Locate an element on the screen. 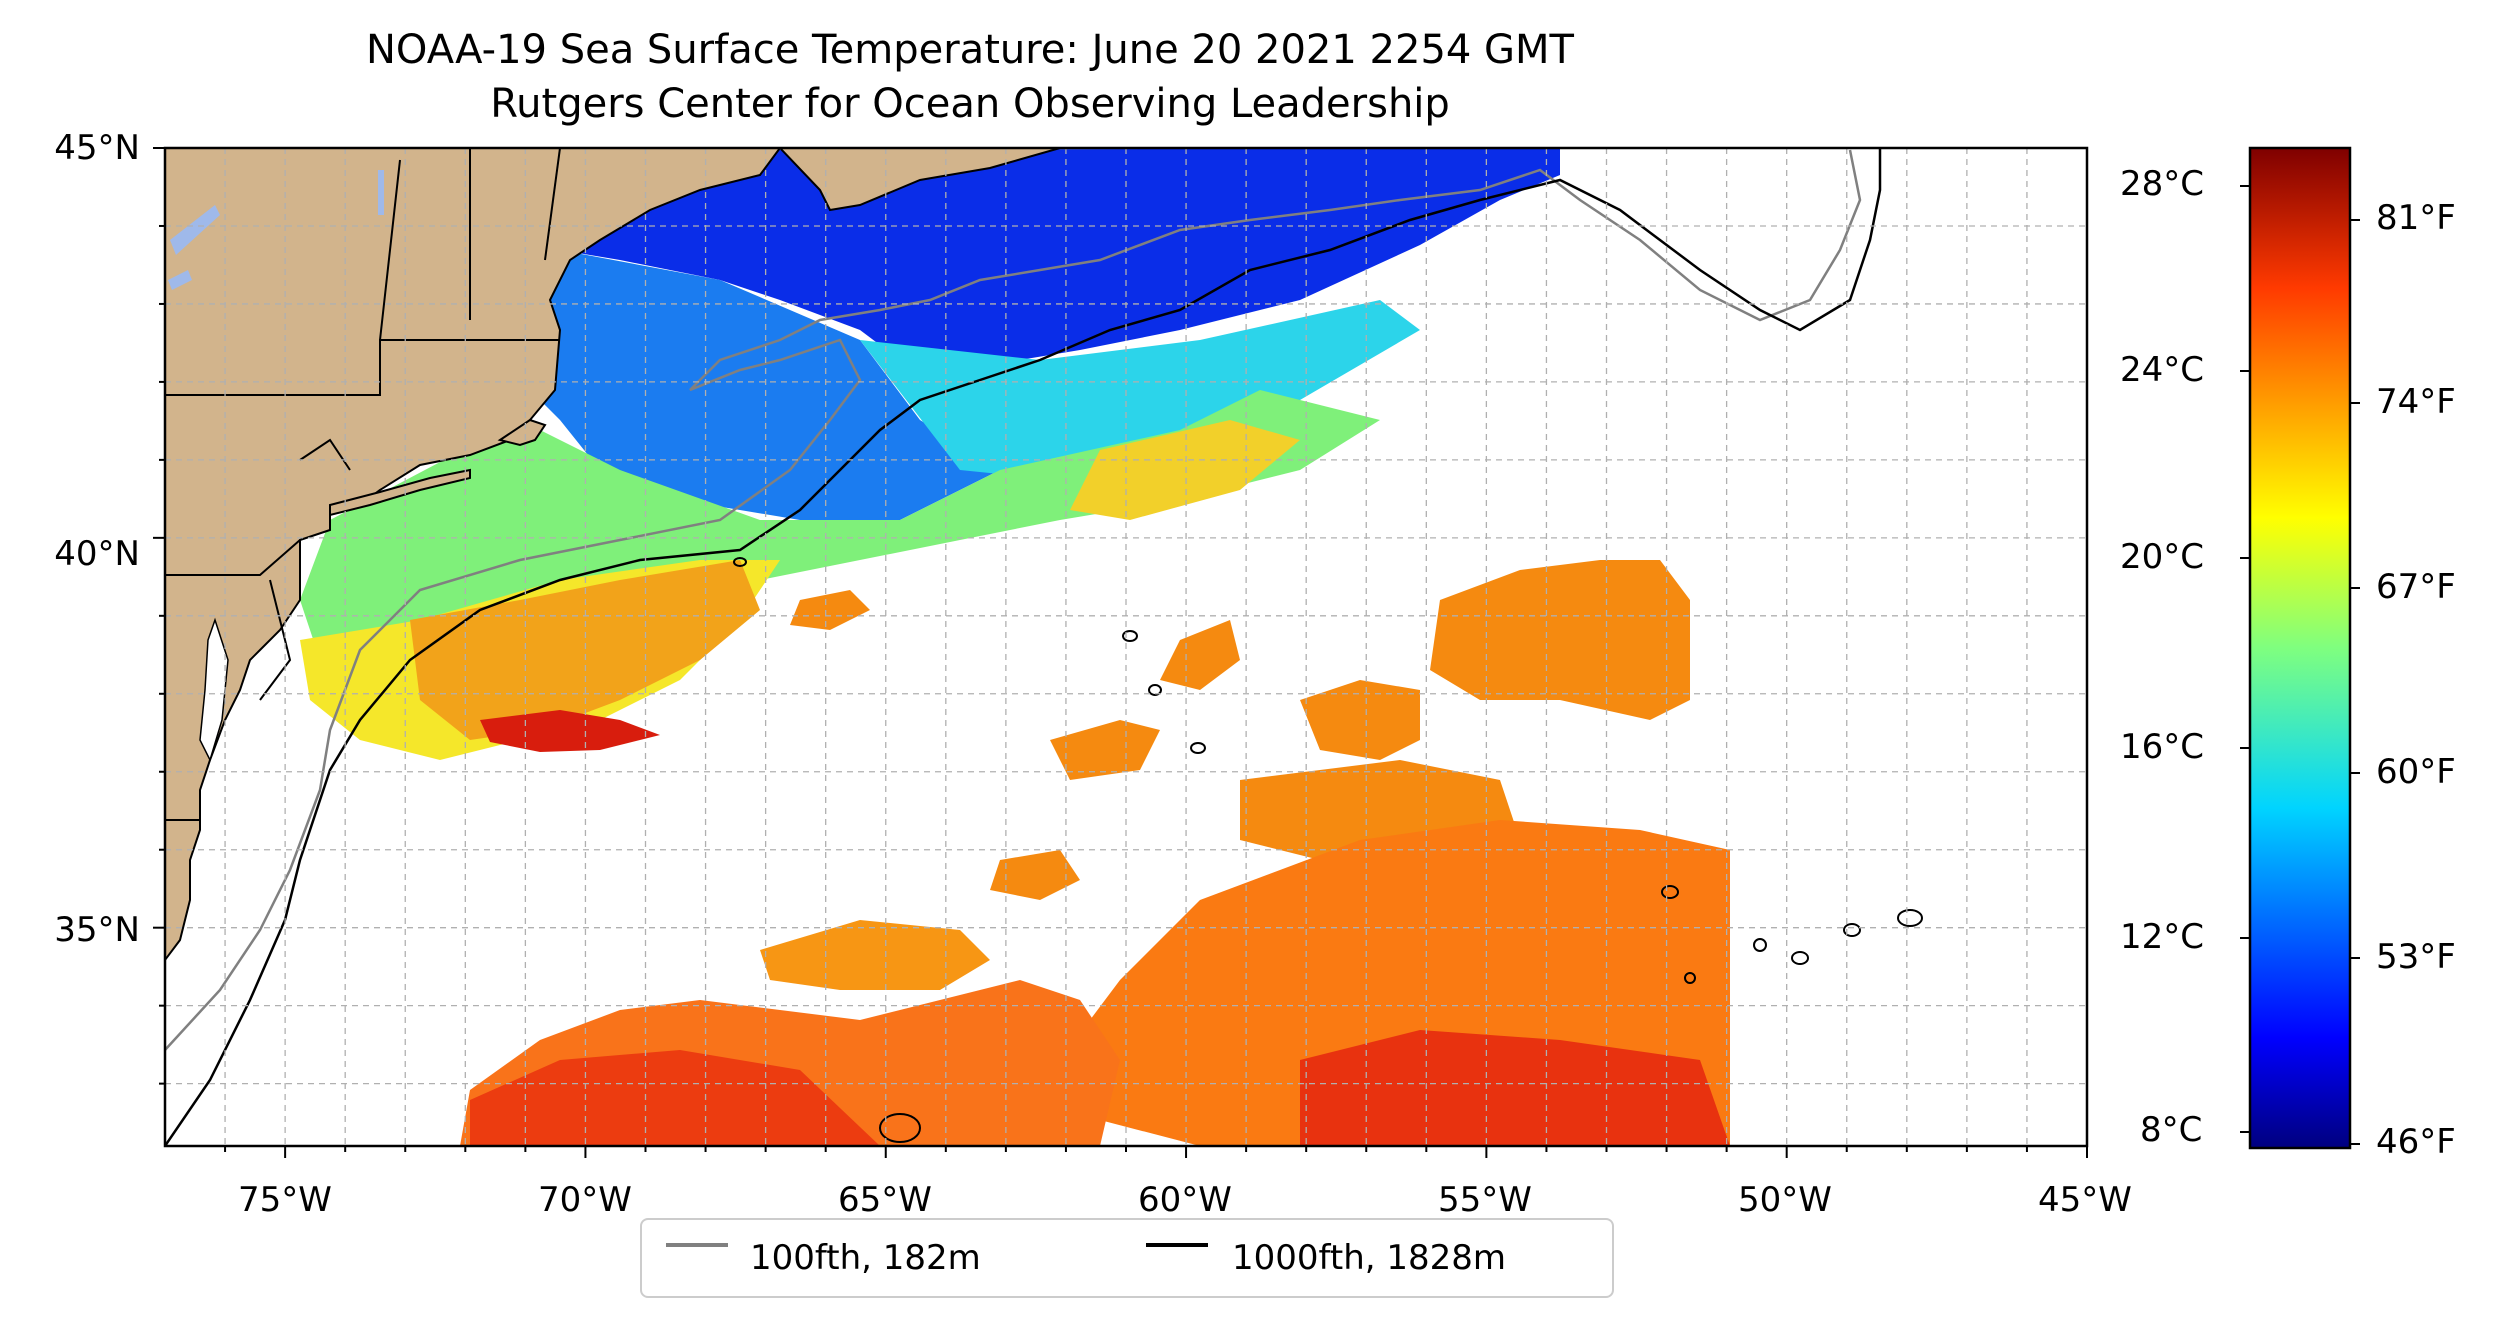 The image size is (2502, 1318). state-borders is located at coordinates (363, 484).